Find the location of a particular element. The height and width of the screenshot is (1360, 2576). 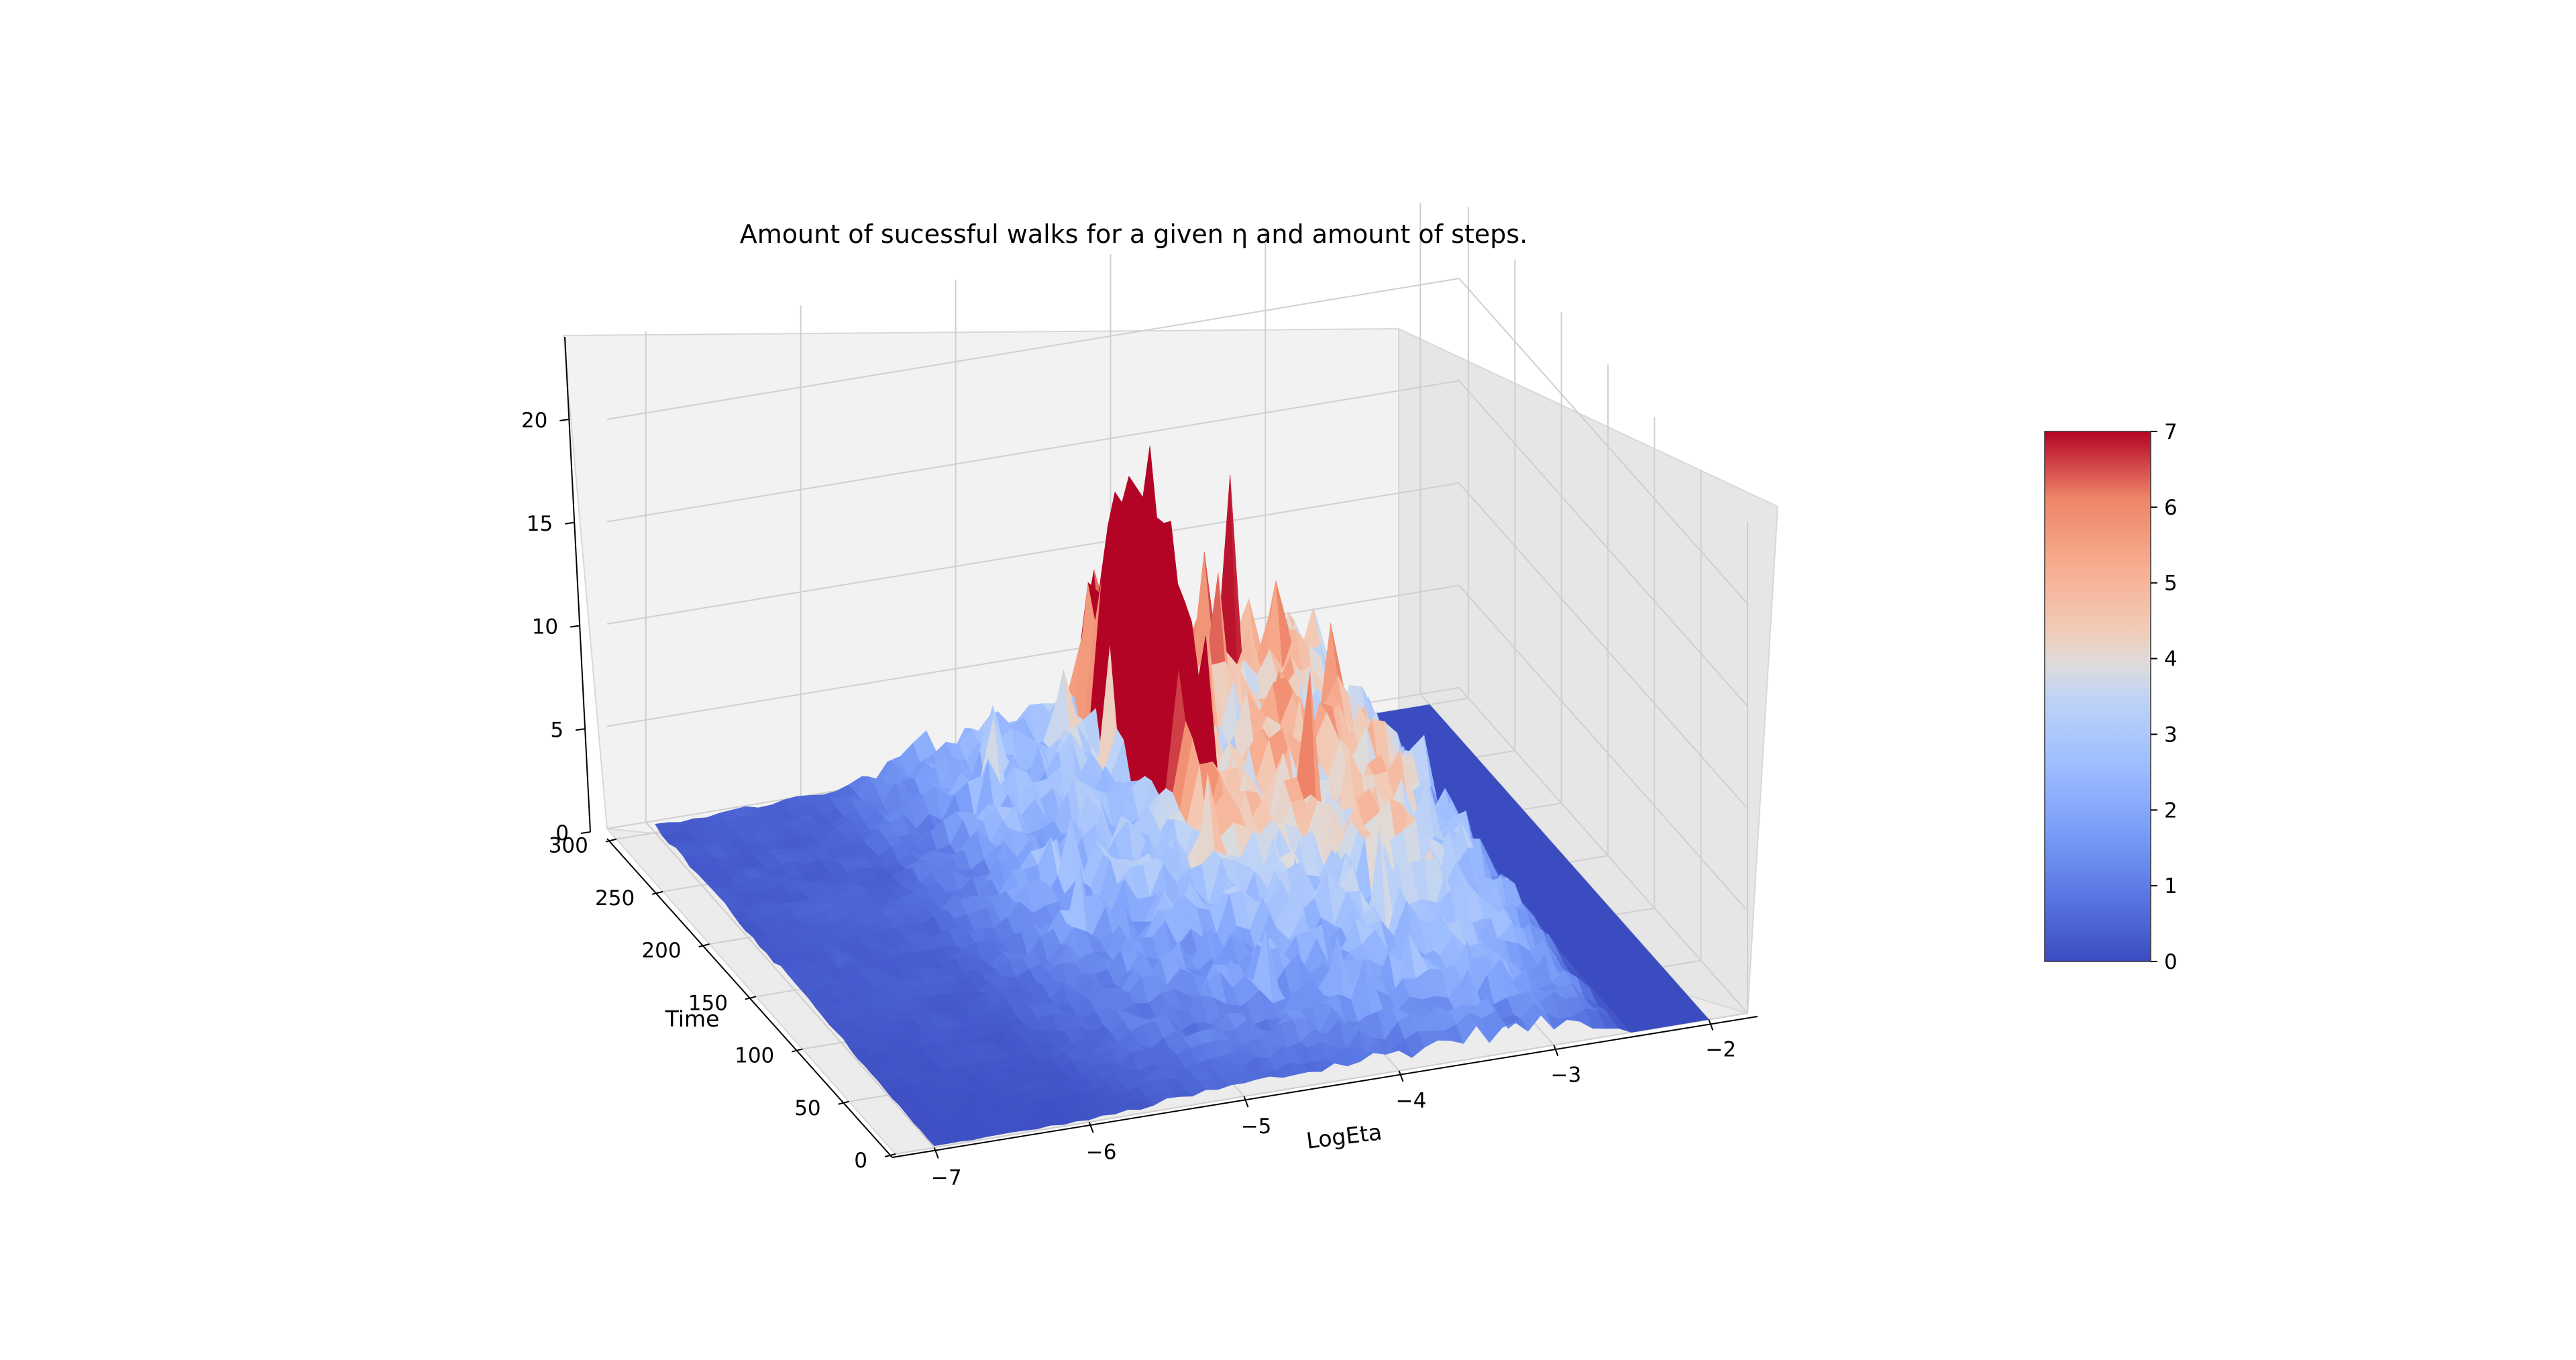

logeta-axis-line is located at coordinates (1325, 1087).